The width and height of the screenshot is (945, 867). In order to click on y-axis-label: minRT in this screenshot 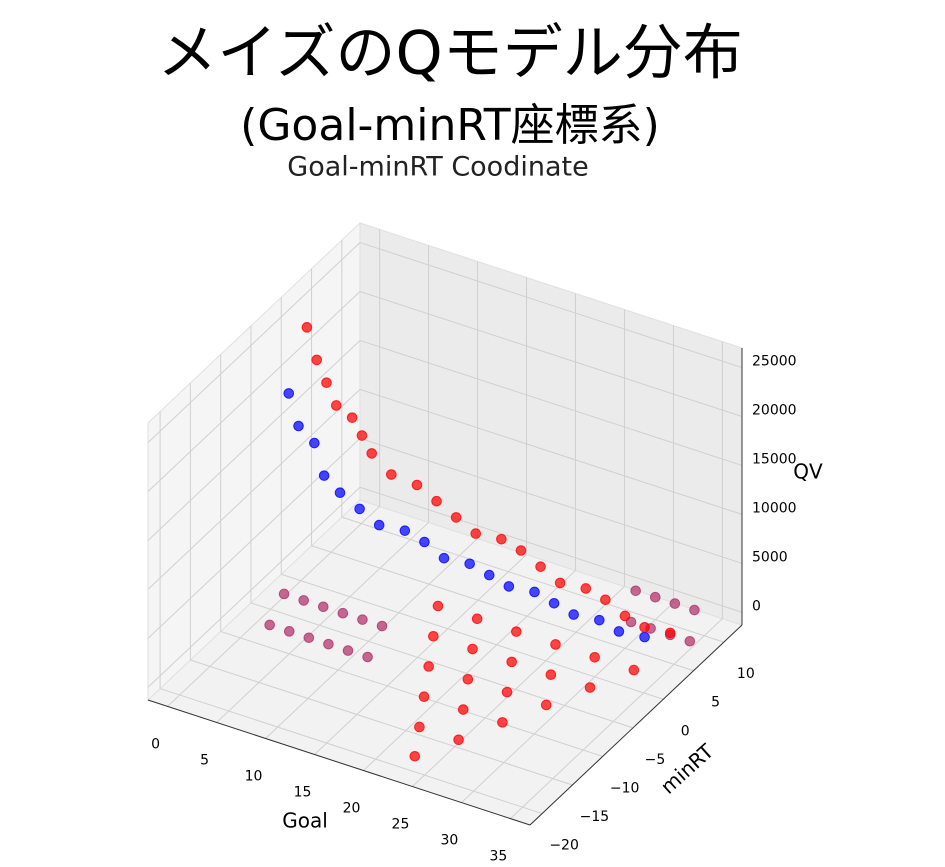, I will do `click(687, 769)`.